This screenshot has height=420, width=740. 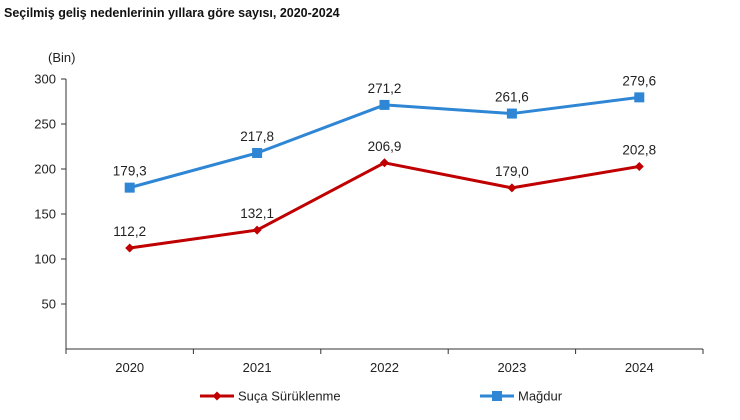 What do you see at coordinates (257, 213) in the screenshot?
I see `data-label: 132,1` at bounding box center [257, 213].